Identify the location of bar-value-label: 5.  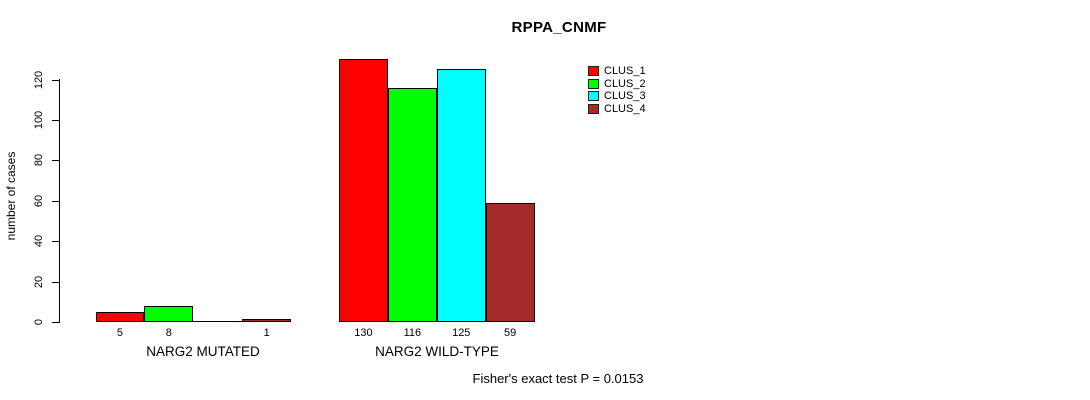
(119, 333).